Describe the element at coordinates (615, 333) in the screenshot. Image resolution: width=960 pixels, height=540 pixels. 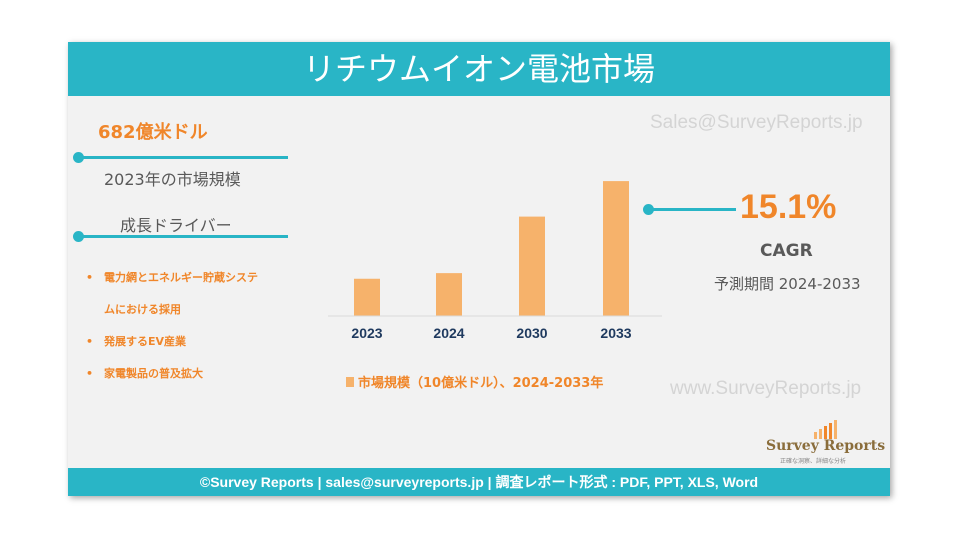
I see `x-tick-label: 2033` at that location.